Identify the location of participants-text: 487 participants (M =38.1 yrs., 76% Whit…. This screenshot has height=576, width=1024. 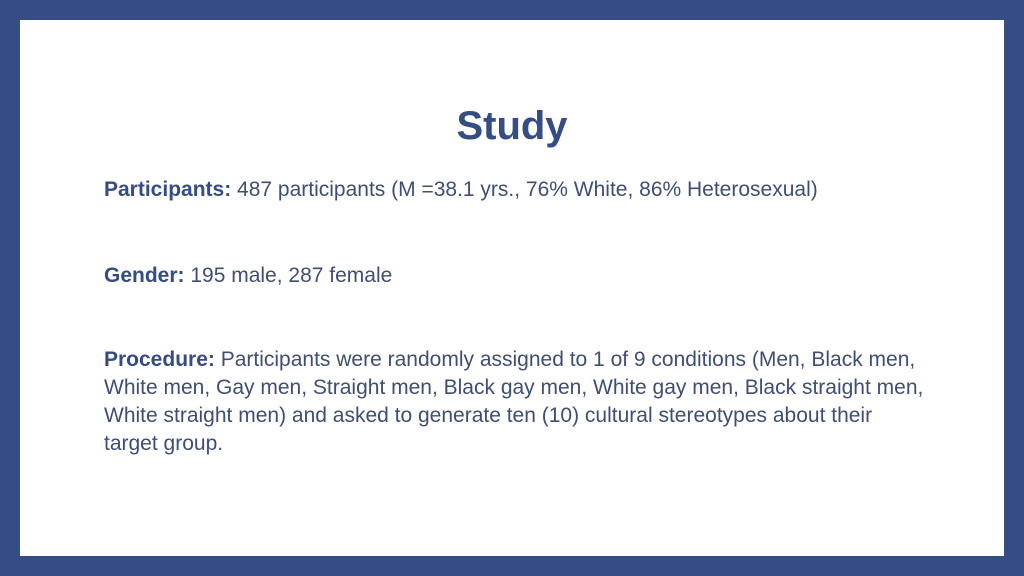
(524, 189).